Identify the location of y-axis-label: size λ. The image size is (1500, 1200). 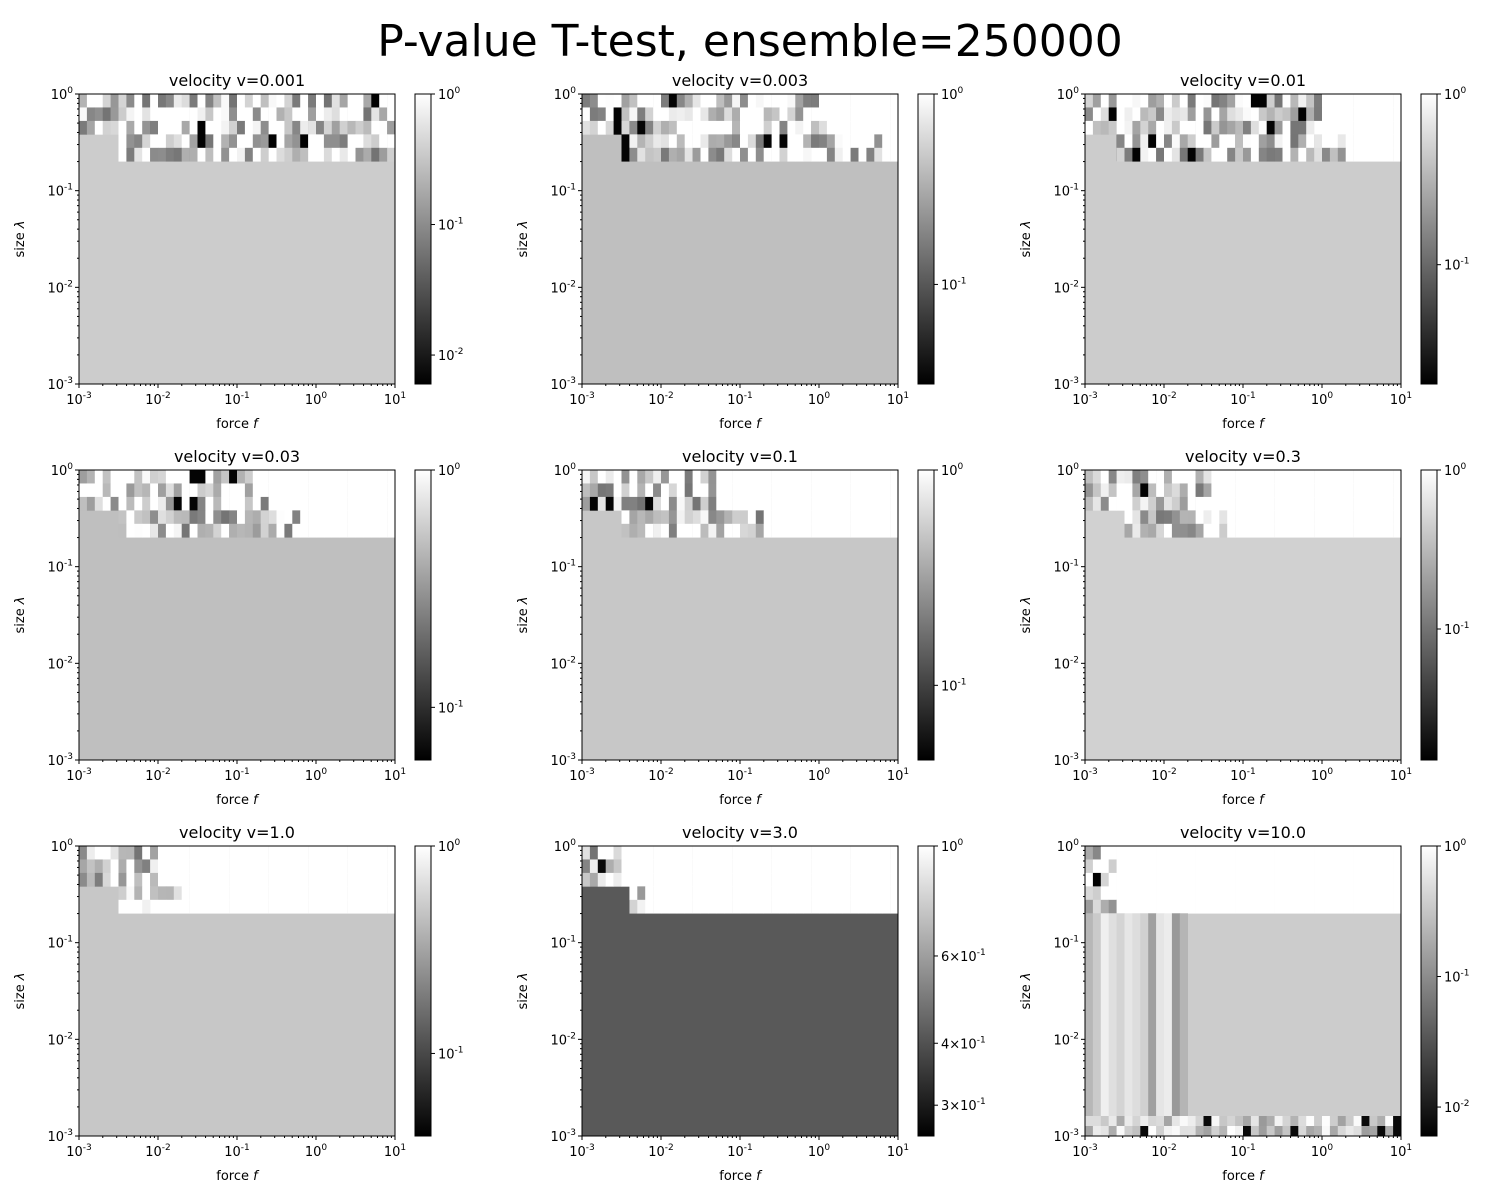
(20, 238).